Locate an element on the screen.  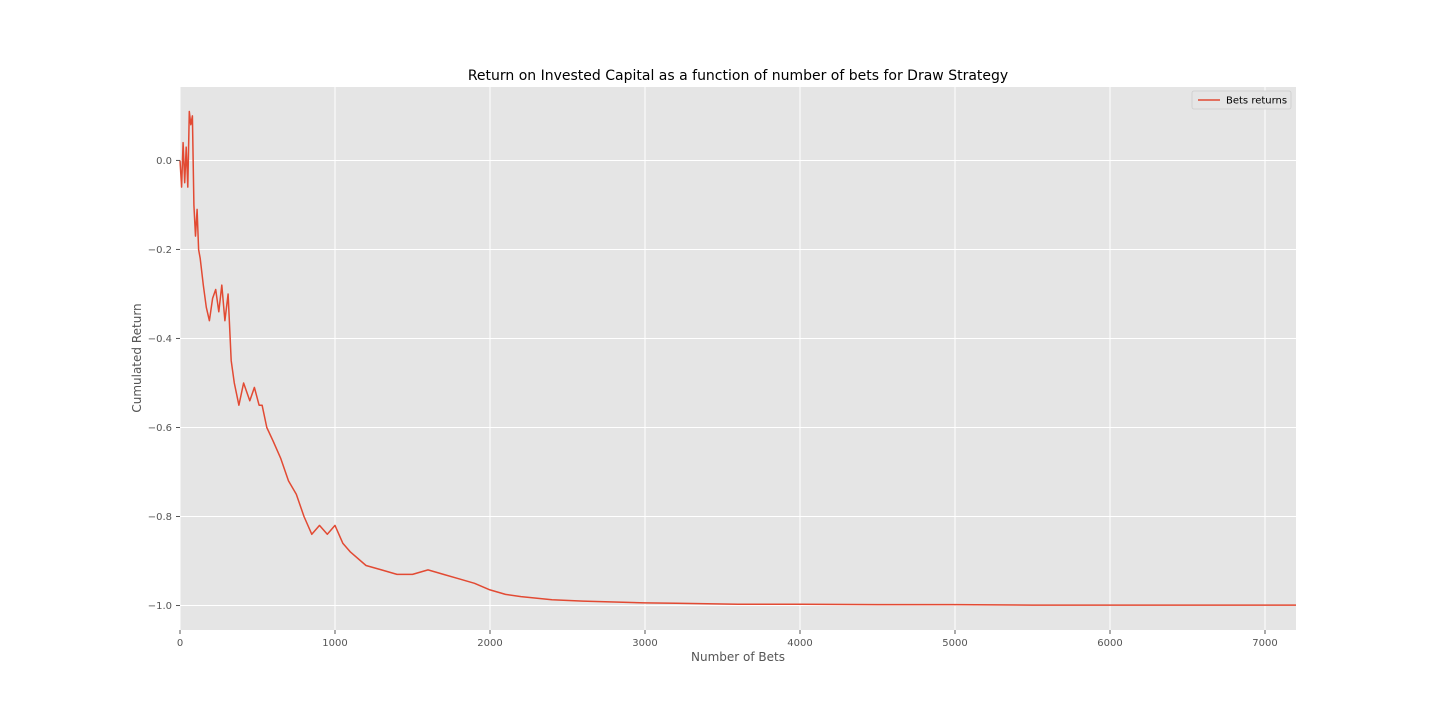
x-tick-label: 1000 is located at coordinates (334, 643).